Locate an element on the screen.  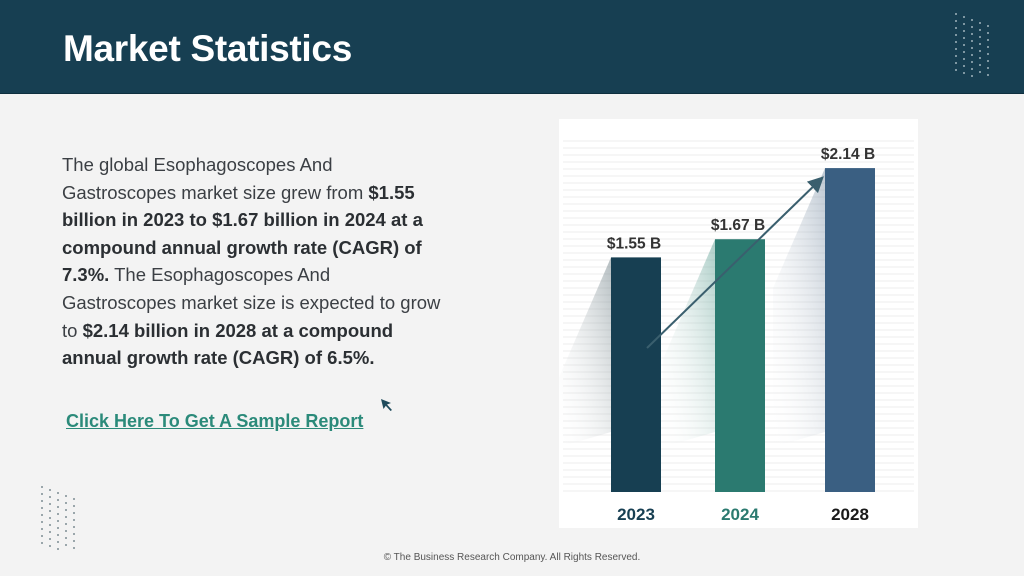
category-label-2024: 2024 is located at coordinates (740, 514).